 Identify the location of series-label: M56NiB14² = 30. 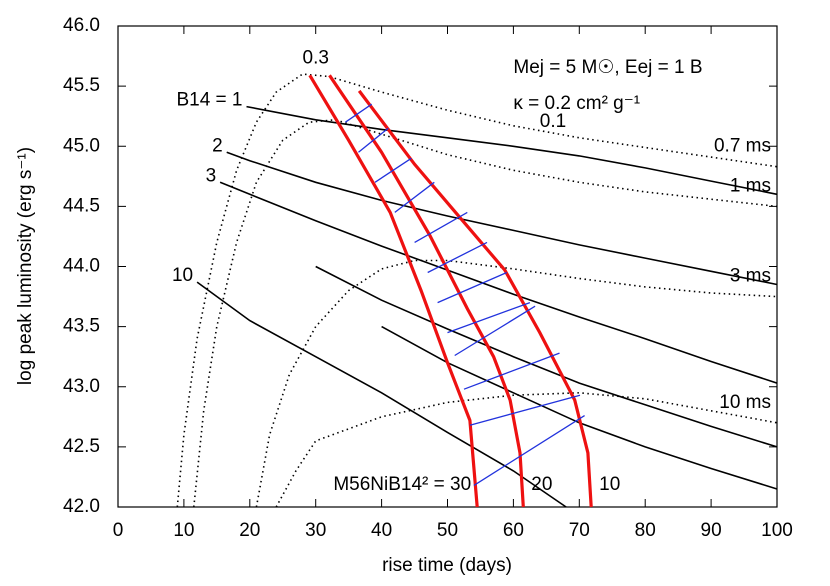
(402, 484).